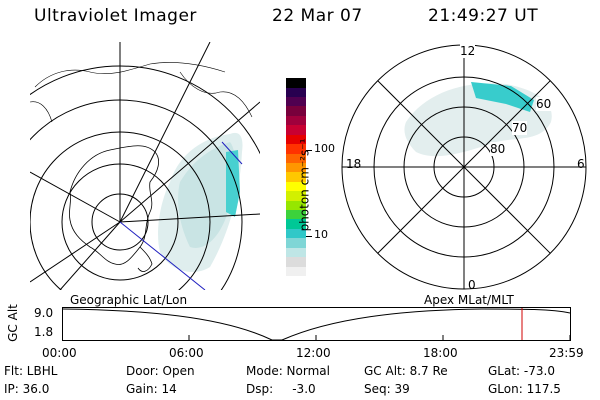  Describe the element at coordinates (324, 148) in the screenshot. I see `colorbar-label-100: 100` at that location.